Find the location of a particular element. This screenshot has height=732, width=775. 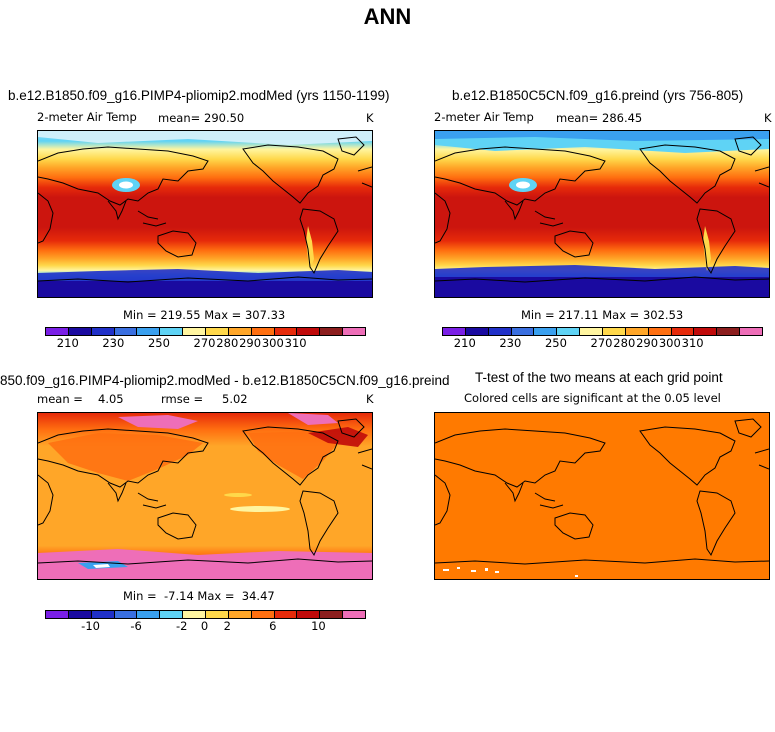

temperature-field is located at coordinates (205, 214).